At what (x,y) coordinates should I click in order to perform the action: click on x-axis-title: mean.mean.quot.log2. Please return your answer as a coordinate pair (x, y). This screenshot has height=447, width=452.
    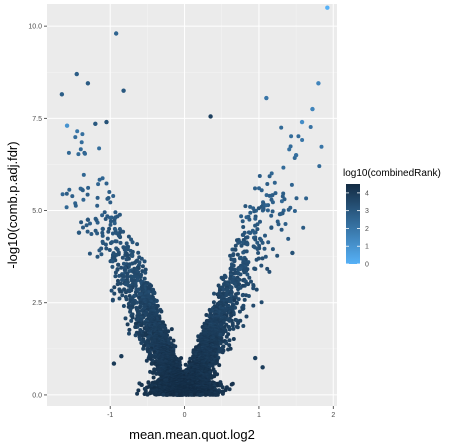
    Looking at the image, I should click on (192, 434).